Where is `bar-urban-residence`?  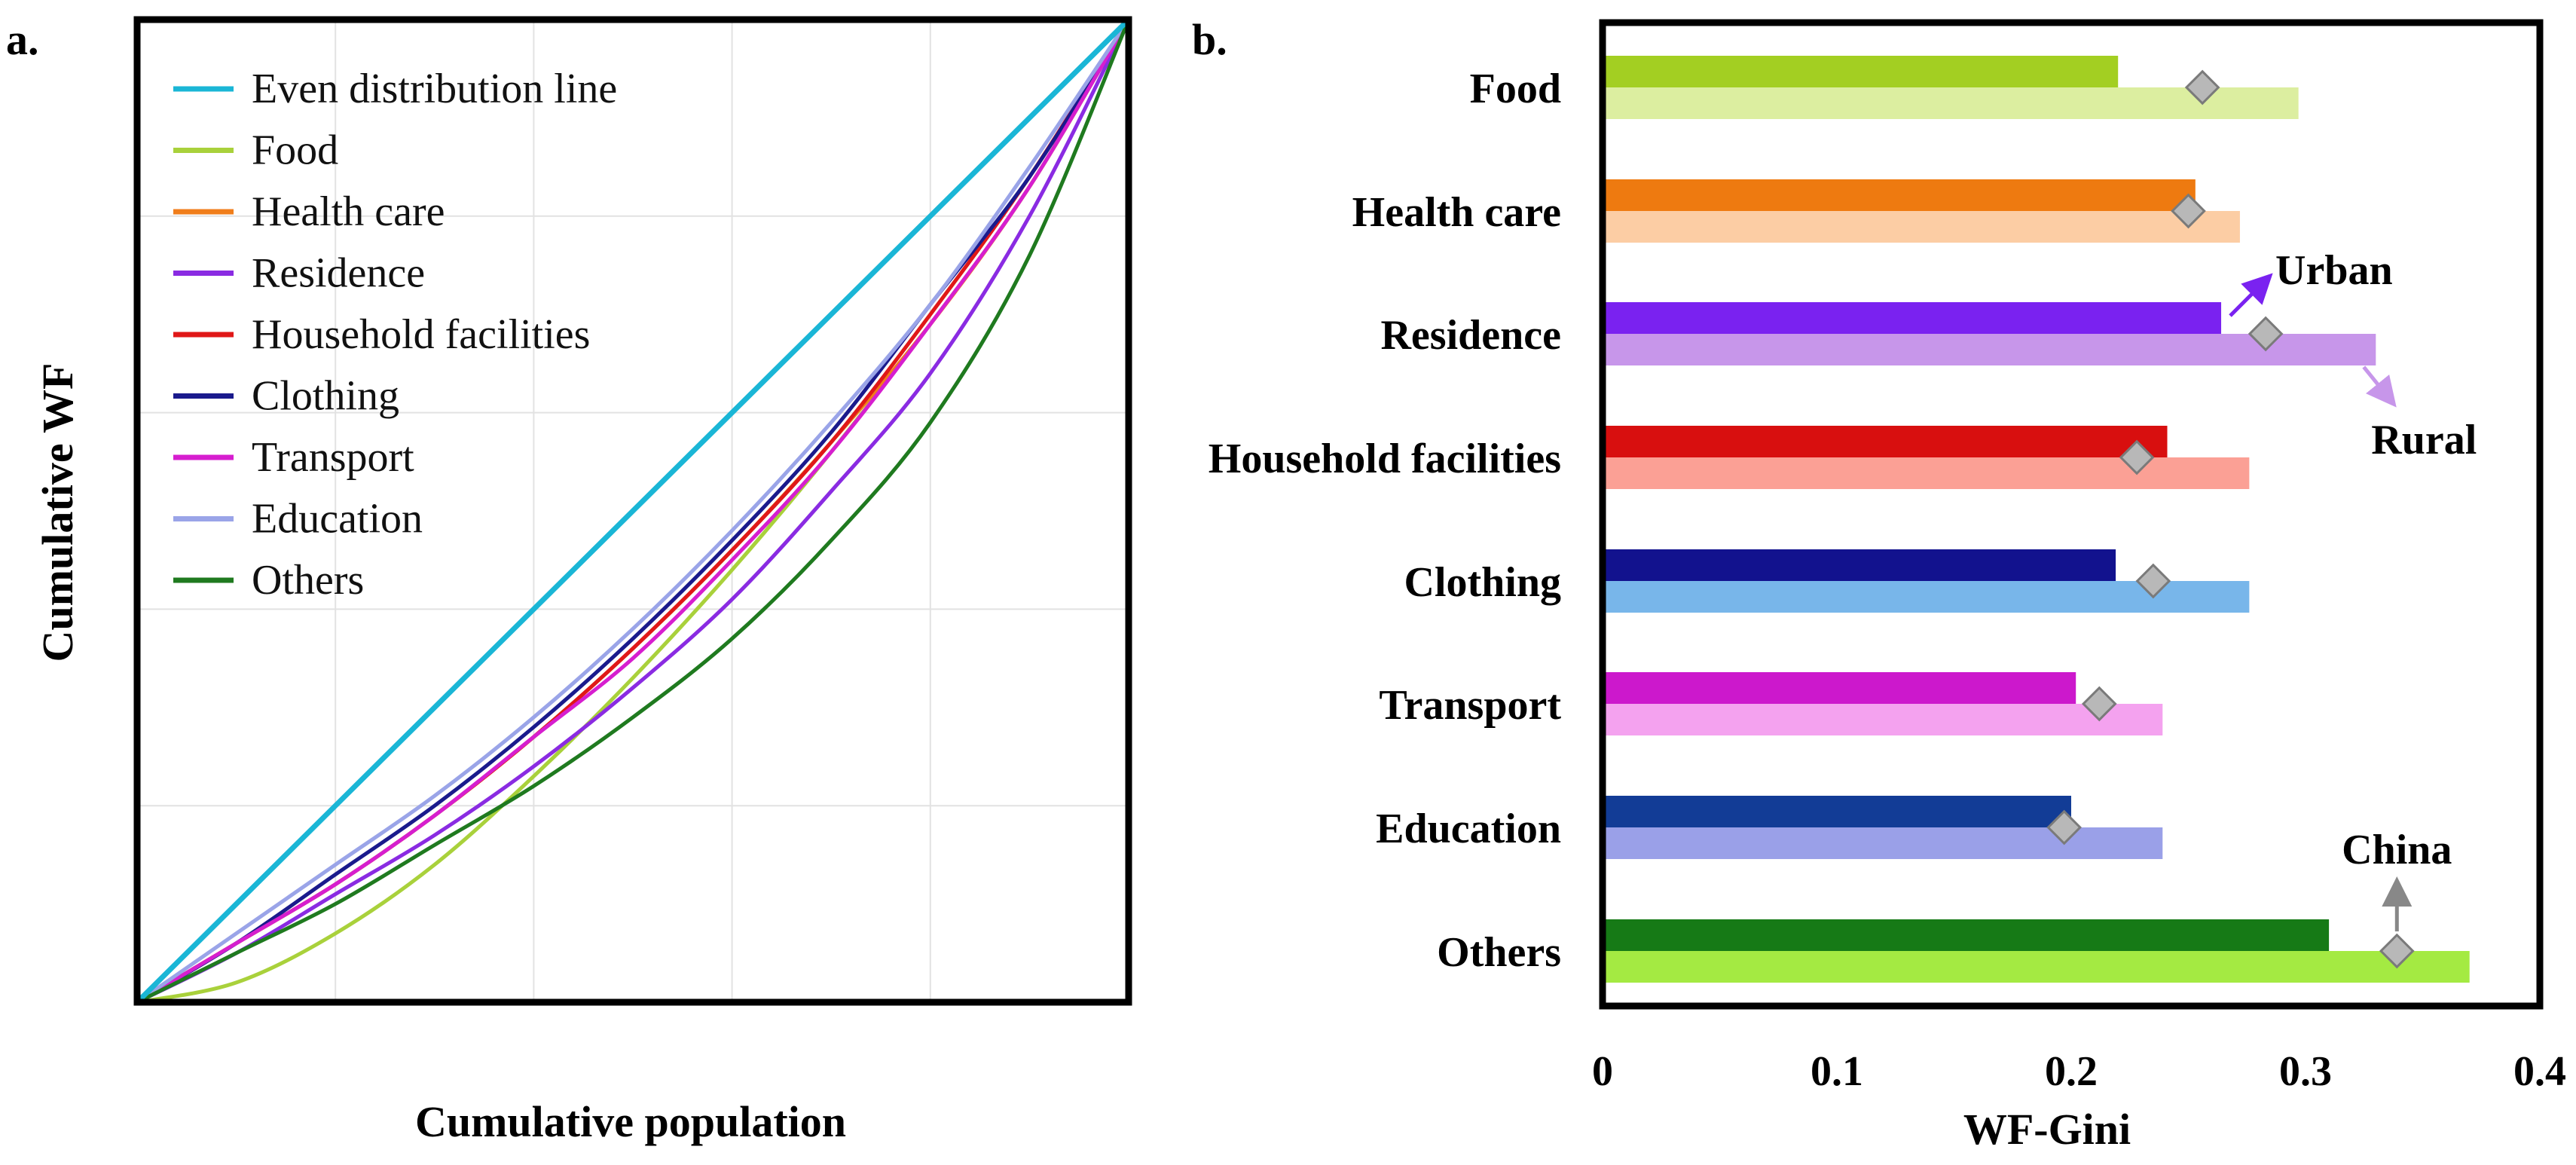 bar-urban-residence is located at coordinates (1912, 318).